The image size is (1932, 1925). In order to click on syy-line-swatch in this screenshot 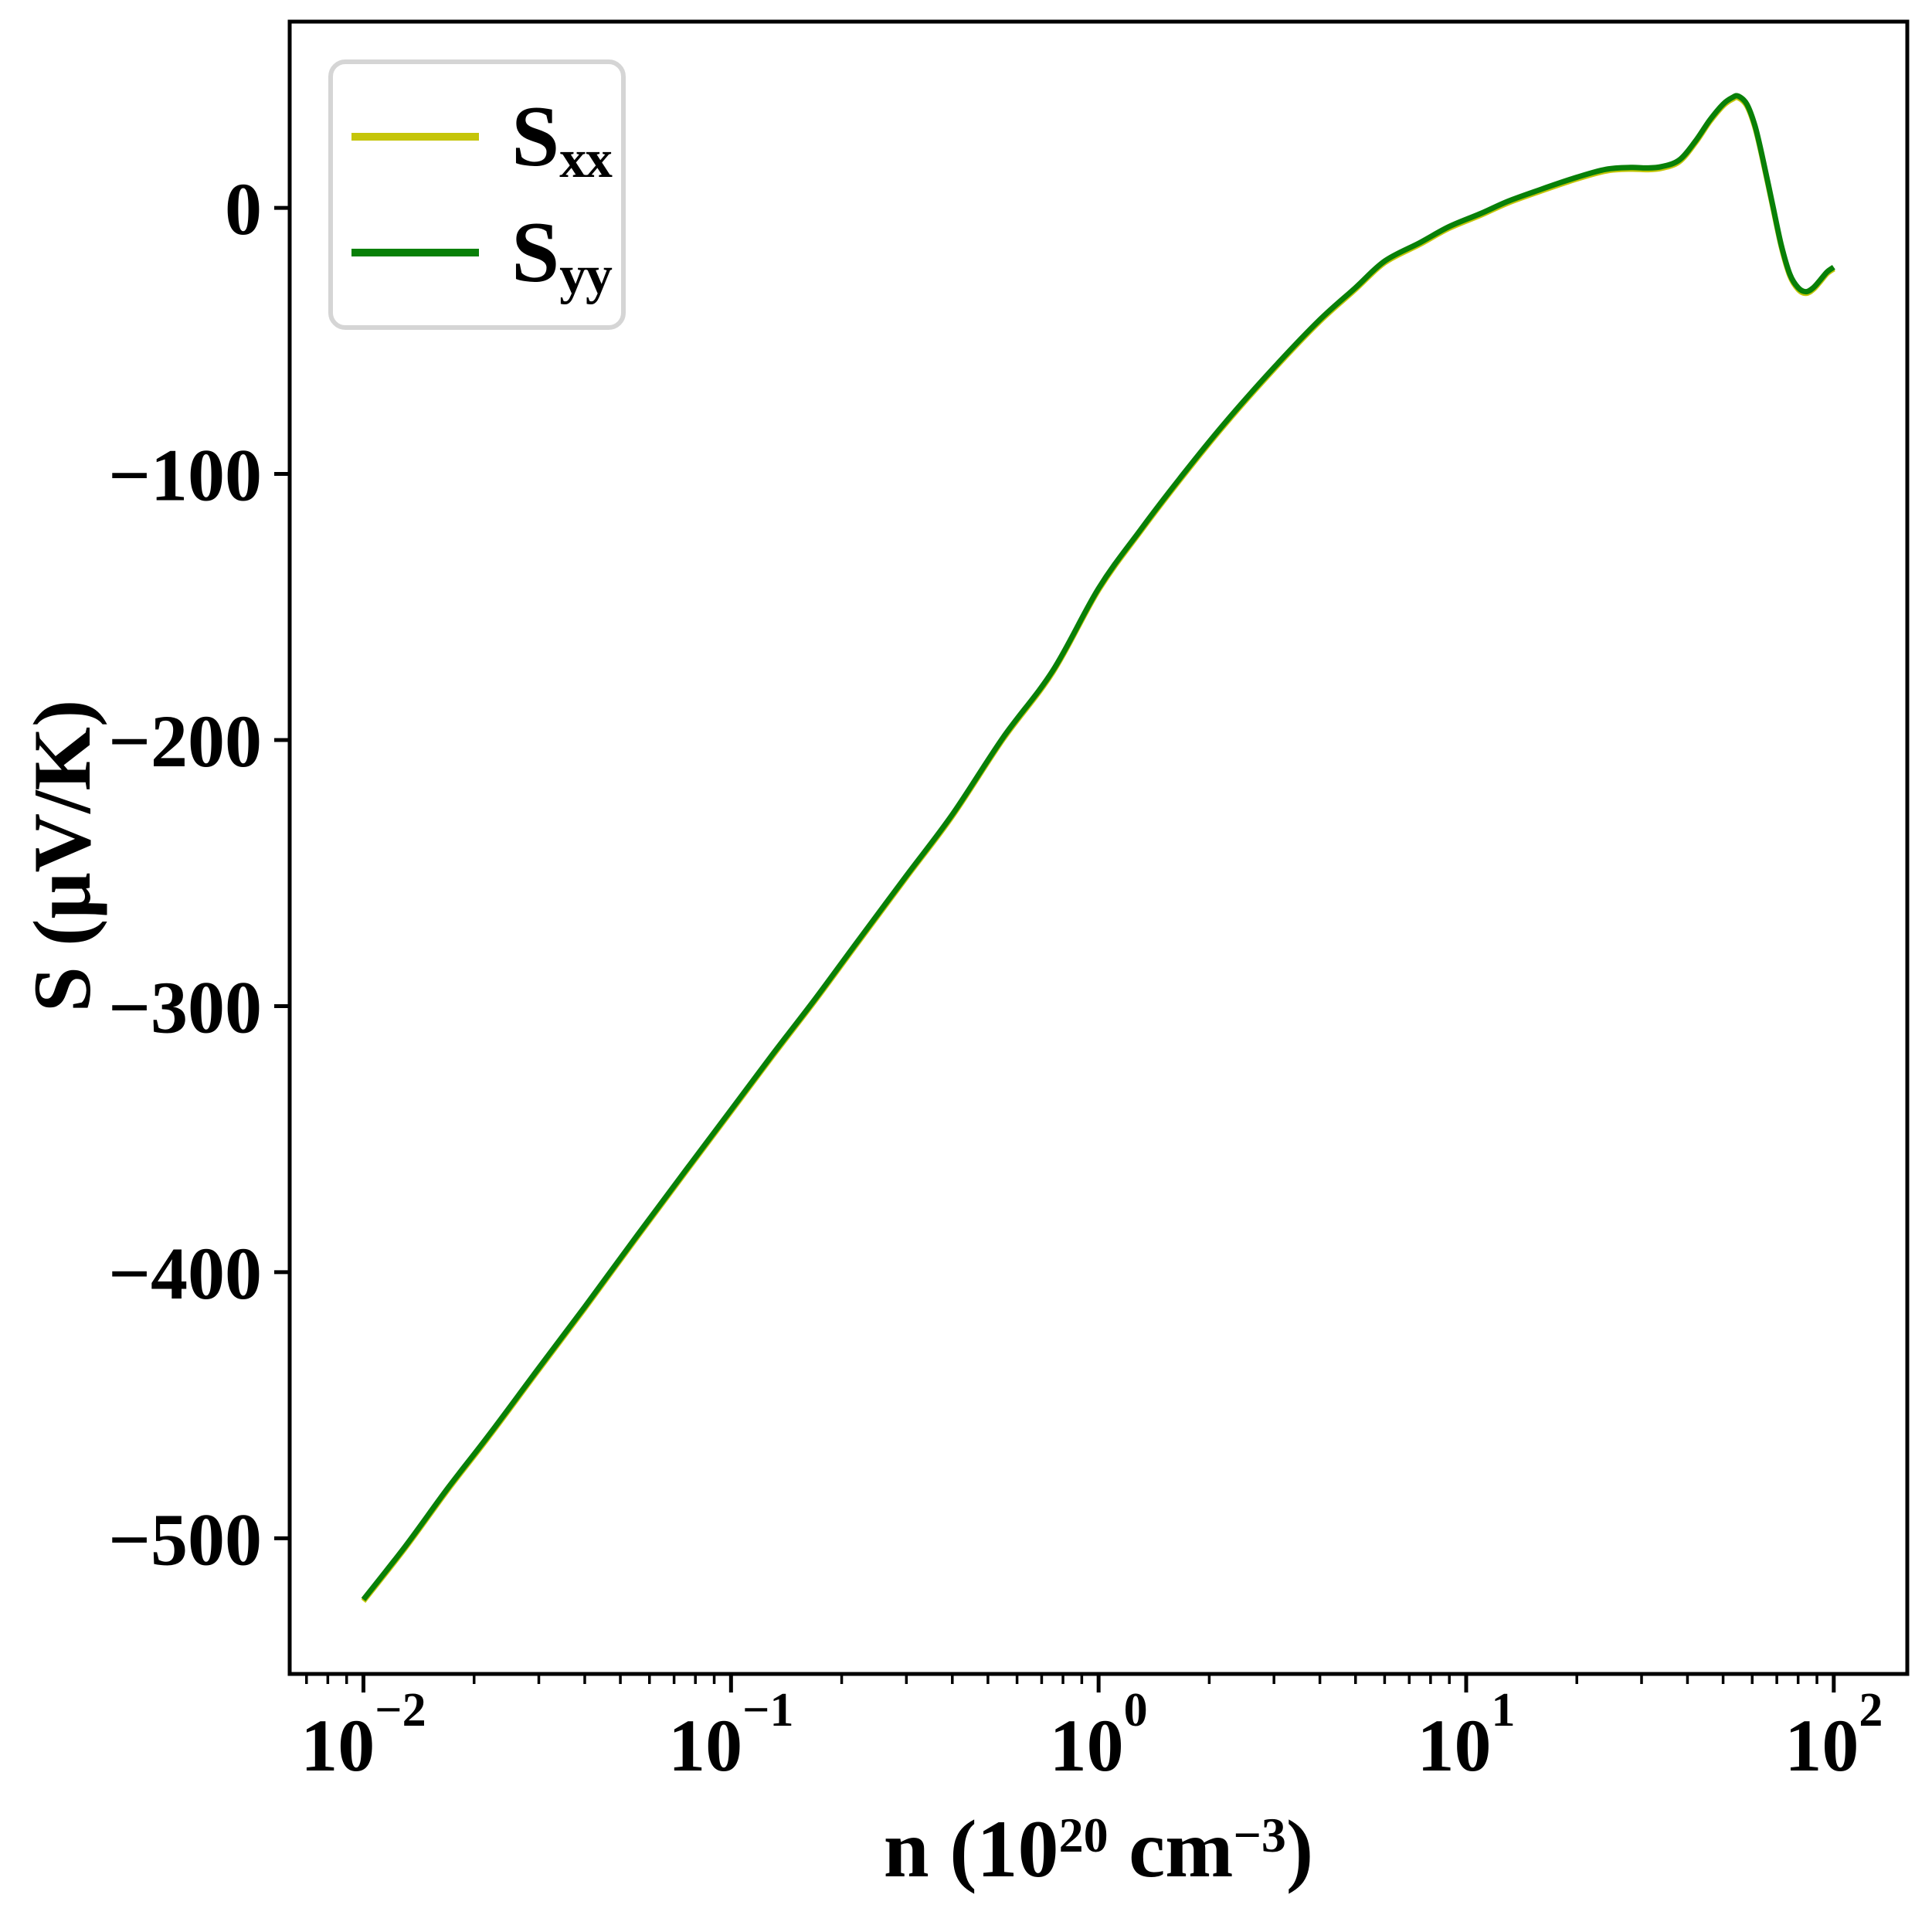, I will do `click(415, 253)`.